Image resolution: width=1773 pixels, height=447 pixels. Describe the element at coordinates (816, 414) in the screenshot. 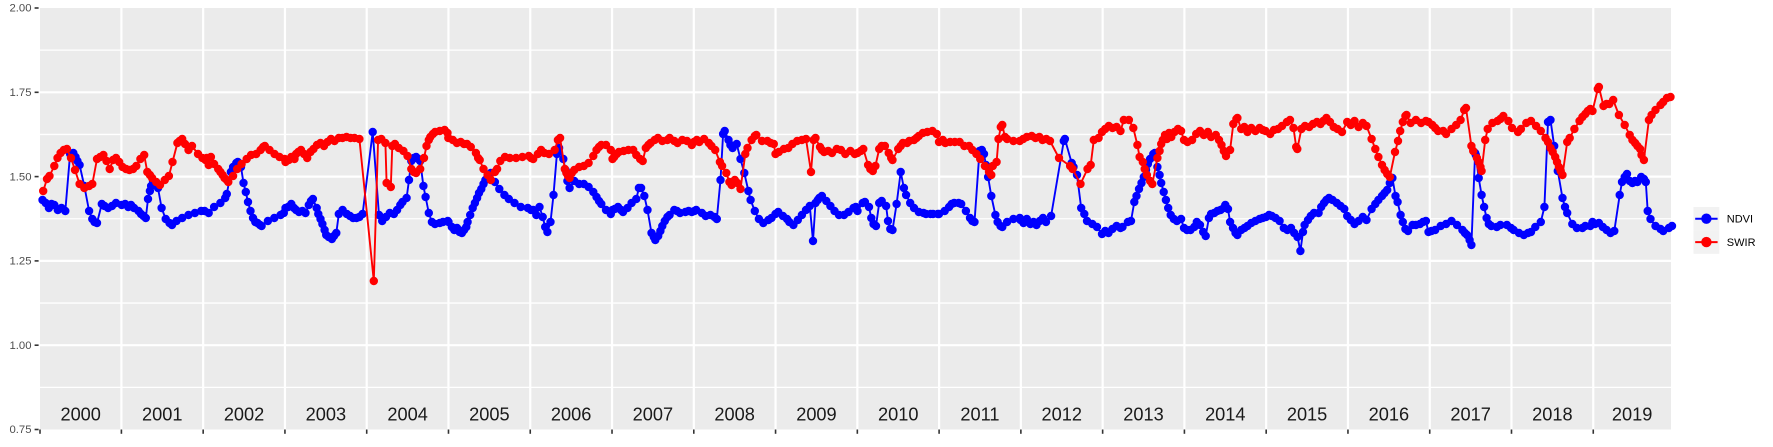

I see `svg-text: 2009` at that location.